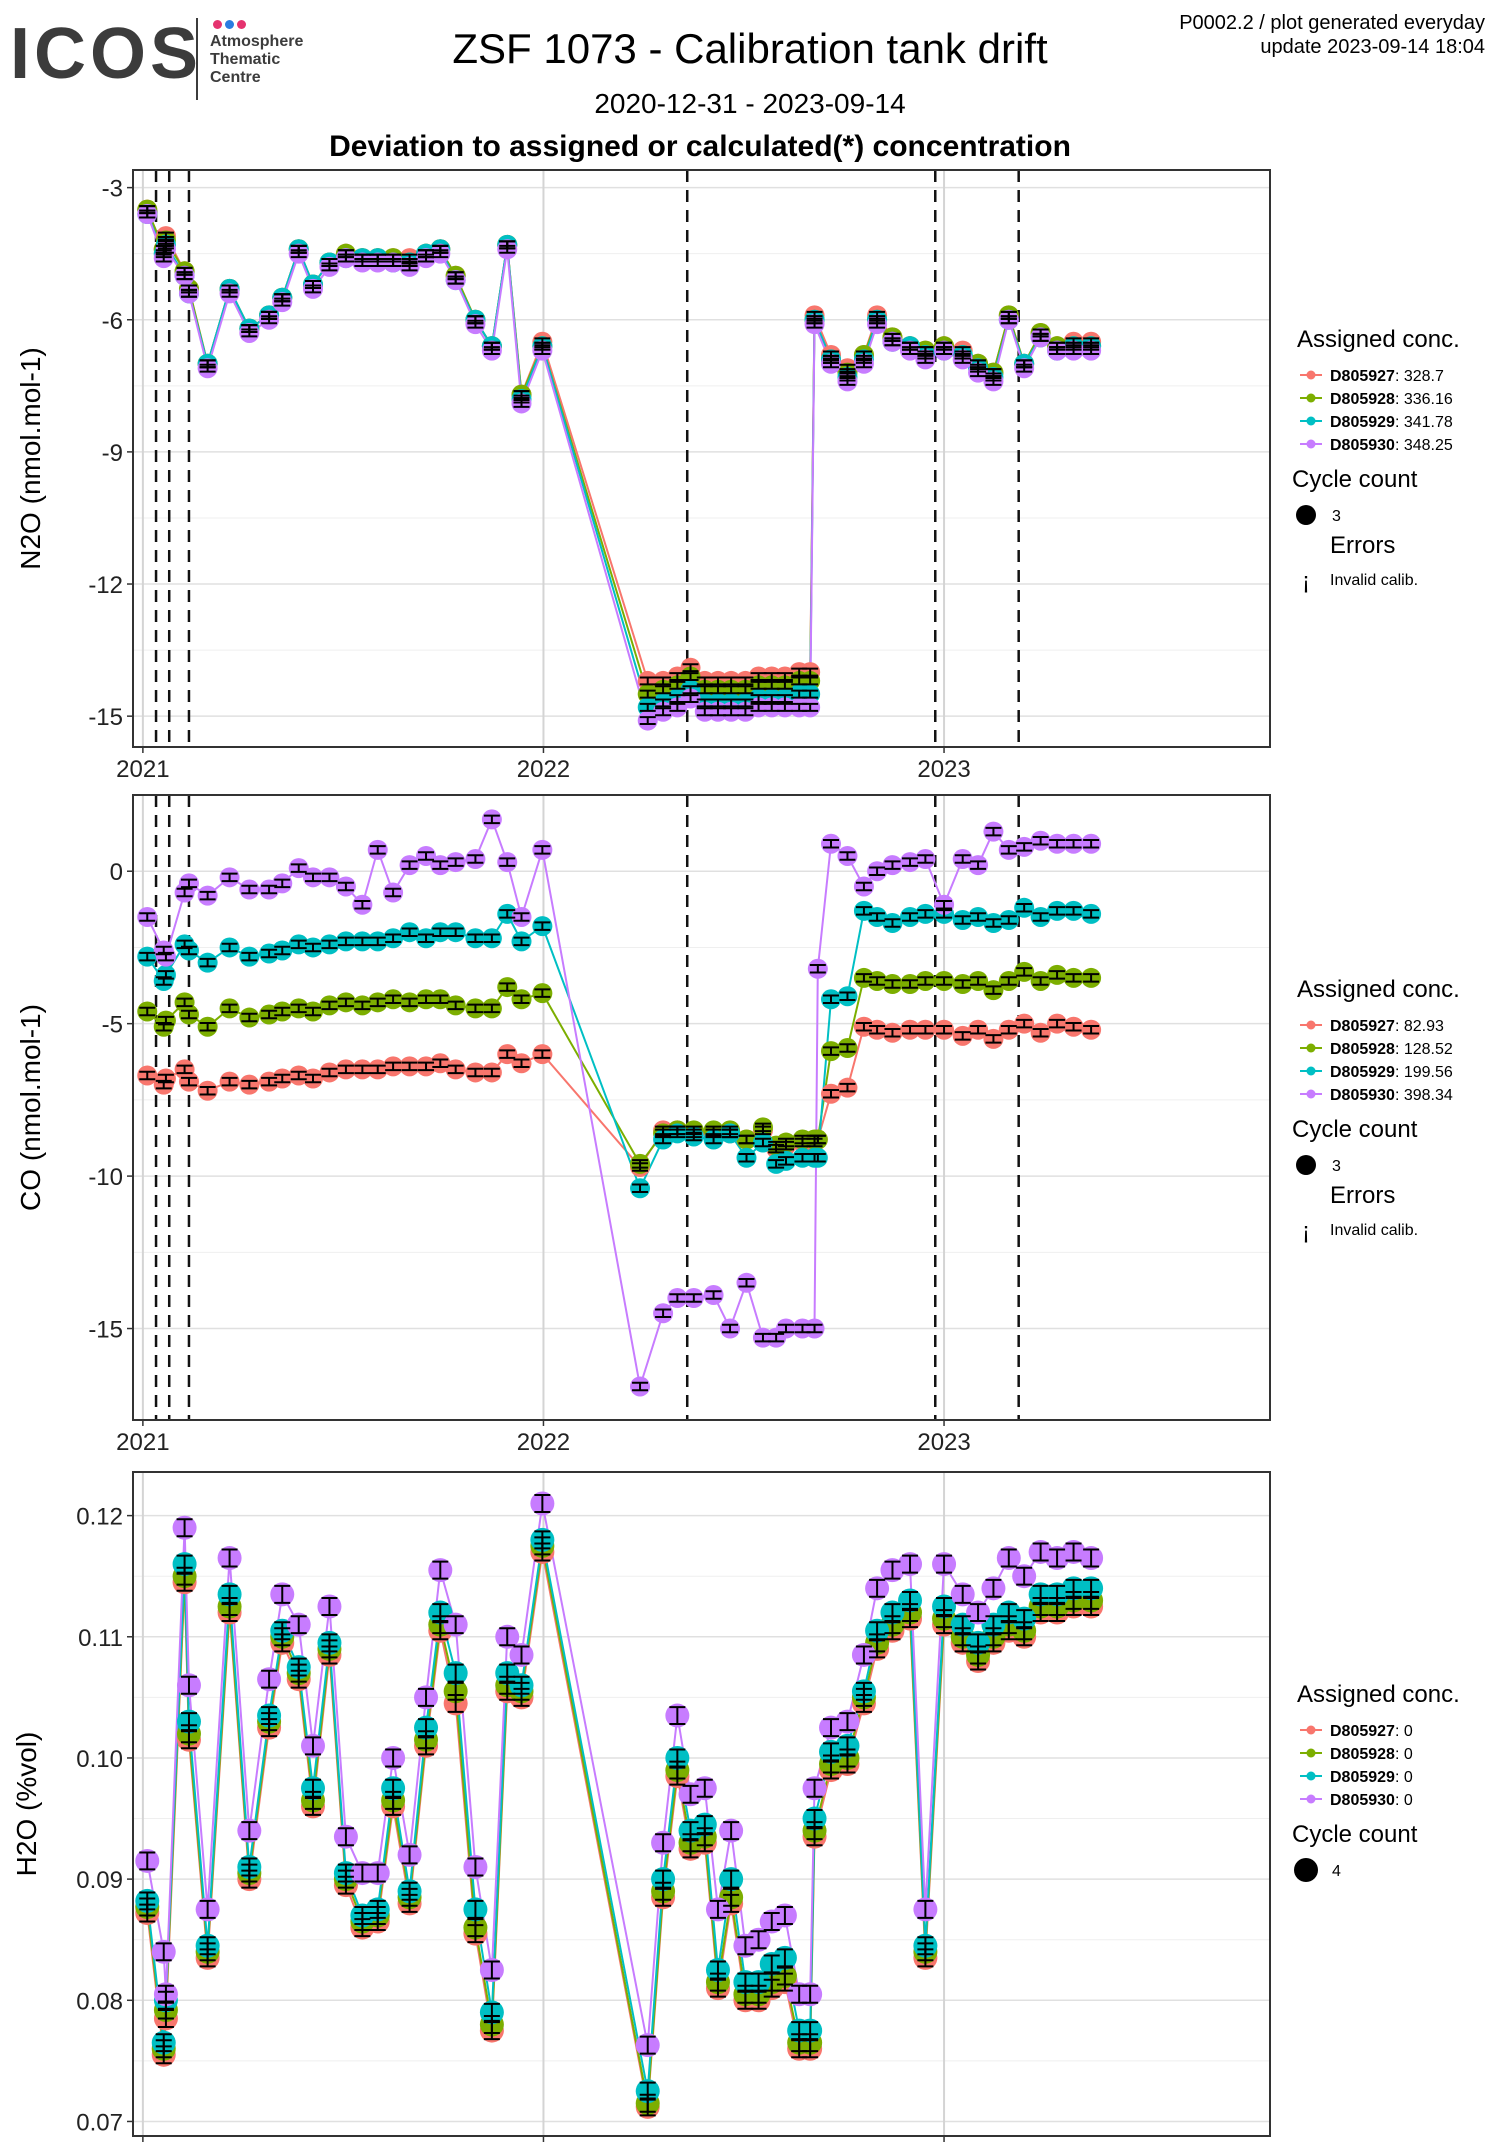 The height and width of the screenshot is (2145, 1500). I want to click on legend-entry: D805927: 328.7, so click(1387, 376).